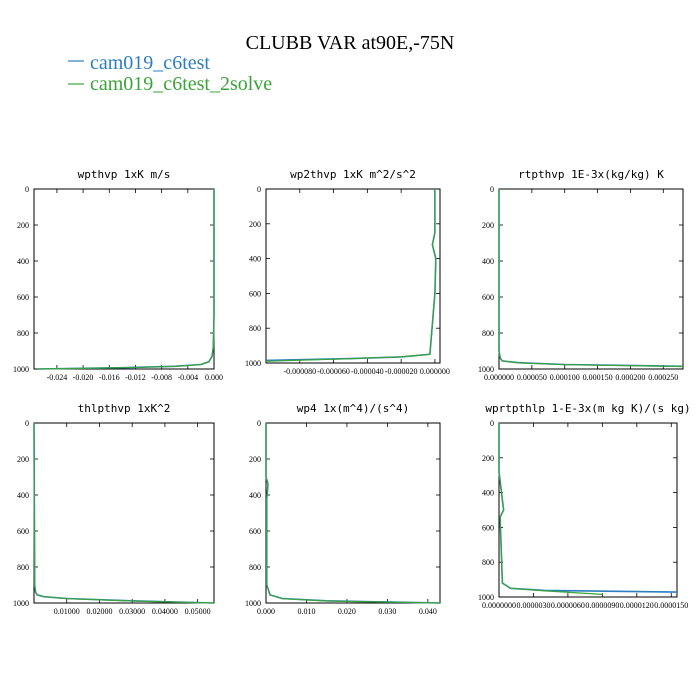  Describe the element at coordinates (428, 611) in the screenshot. I see `x-tick-label: 0.040` at that location.